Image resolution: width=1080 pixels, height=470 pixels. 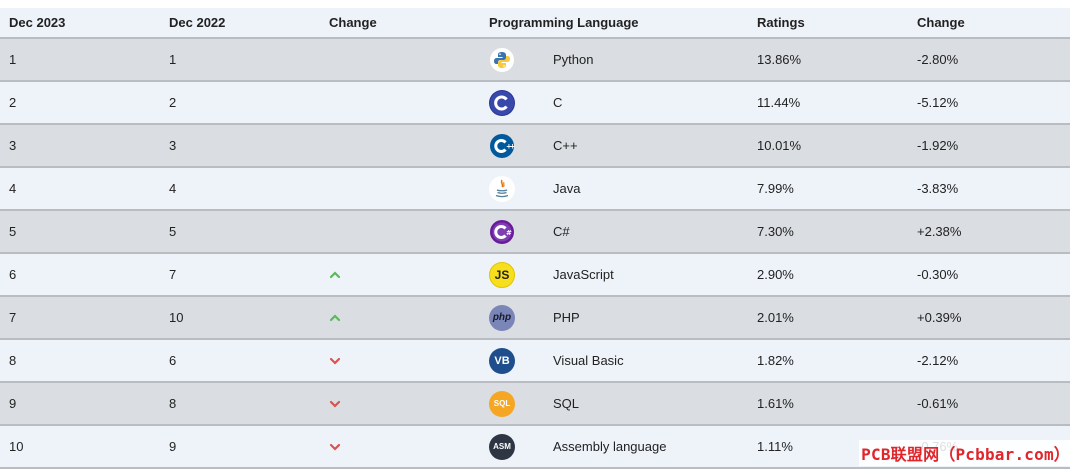 I want to click on visual-basic-logo-label: VB, so click(x=502, y=360).